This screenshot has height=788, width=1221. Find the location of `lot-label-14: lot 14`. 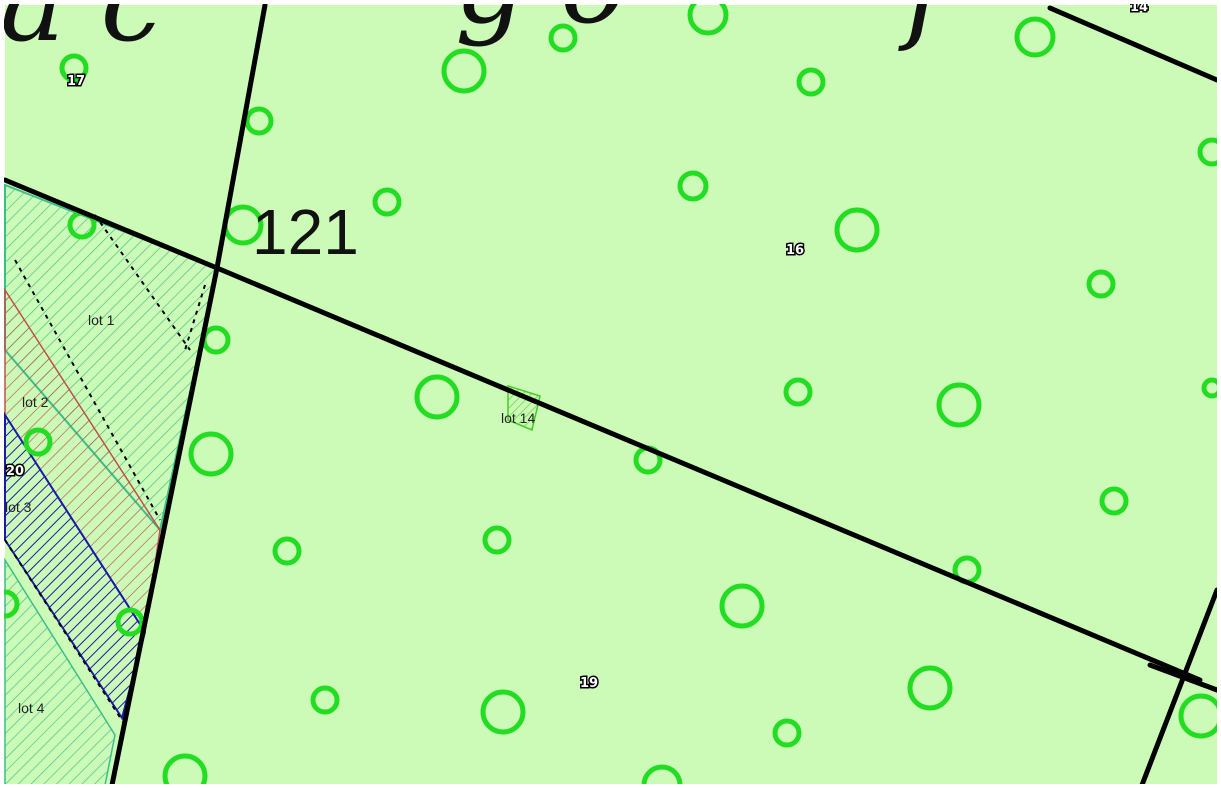

lot-label-14: lot 14 is located at coordinates (518, 418).